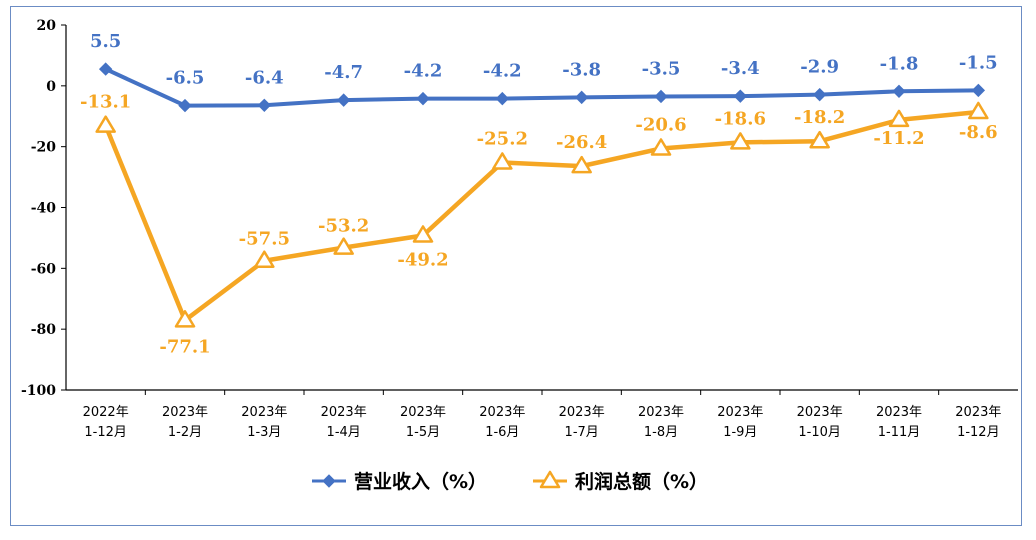 The width and height of the screenshot is (1036, 540). I want to click on legend-label: 利润总额（%）, so click(641, 481).